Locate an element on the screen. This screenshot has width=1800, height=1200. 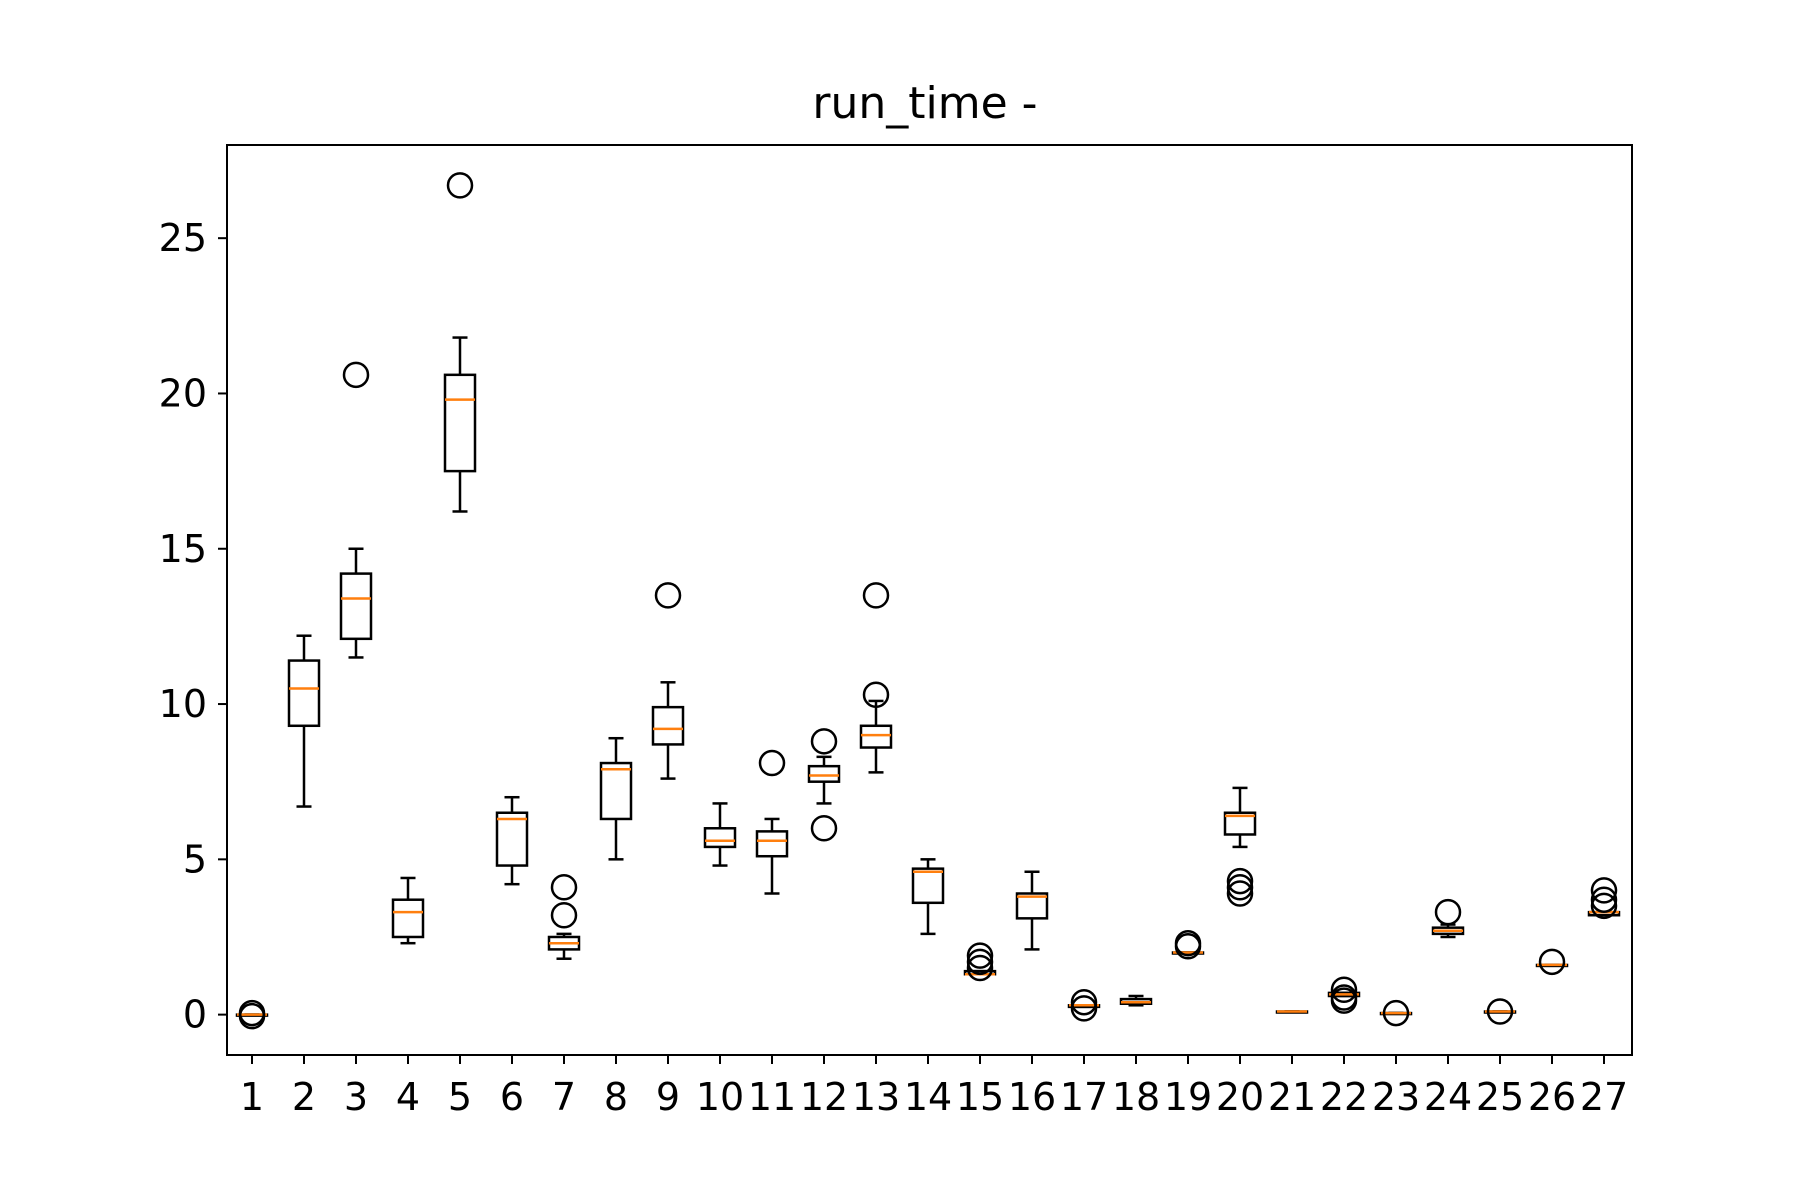
x-tick-label: 7 is located at coordinates (564, 1097).